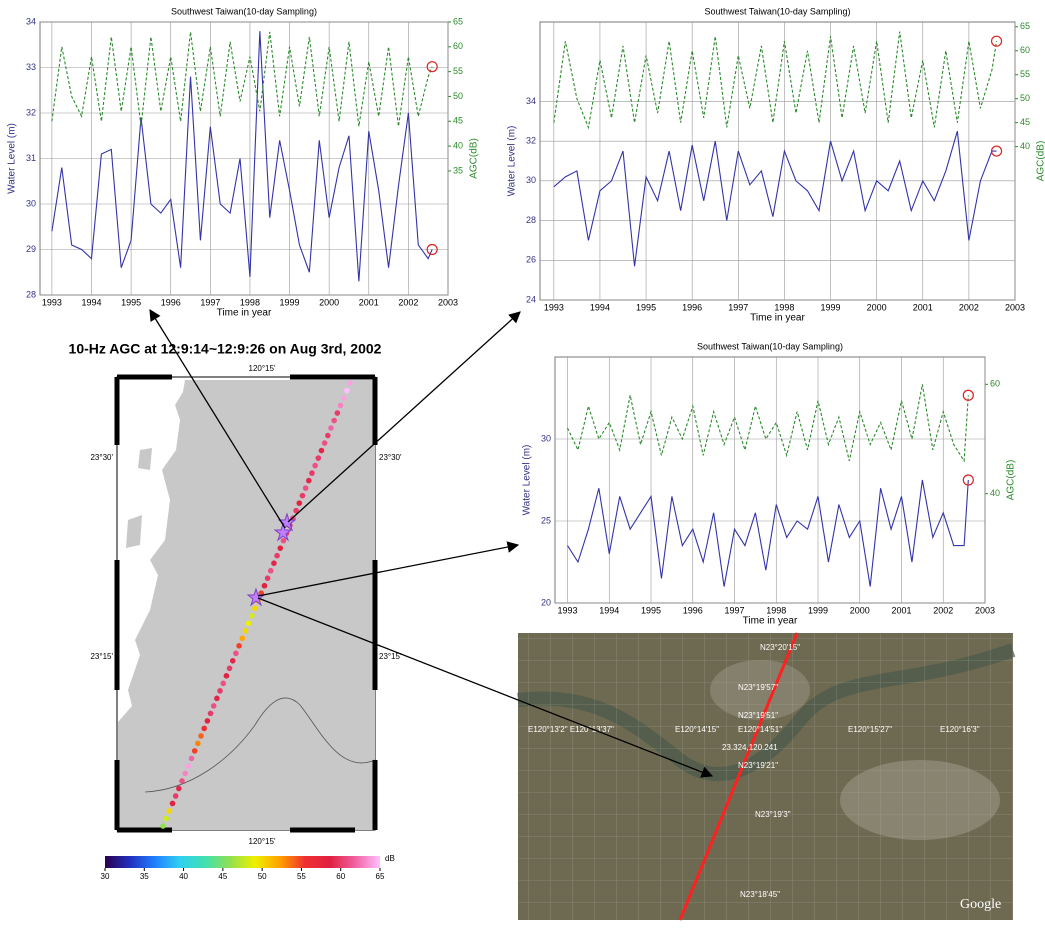 The image size is (1045, 928). Describe the element at coordinates (531, 101) in the screenshot. I see `y-tick-label: 34` at that location.